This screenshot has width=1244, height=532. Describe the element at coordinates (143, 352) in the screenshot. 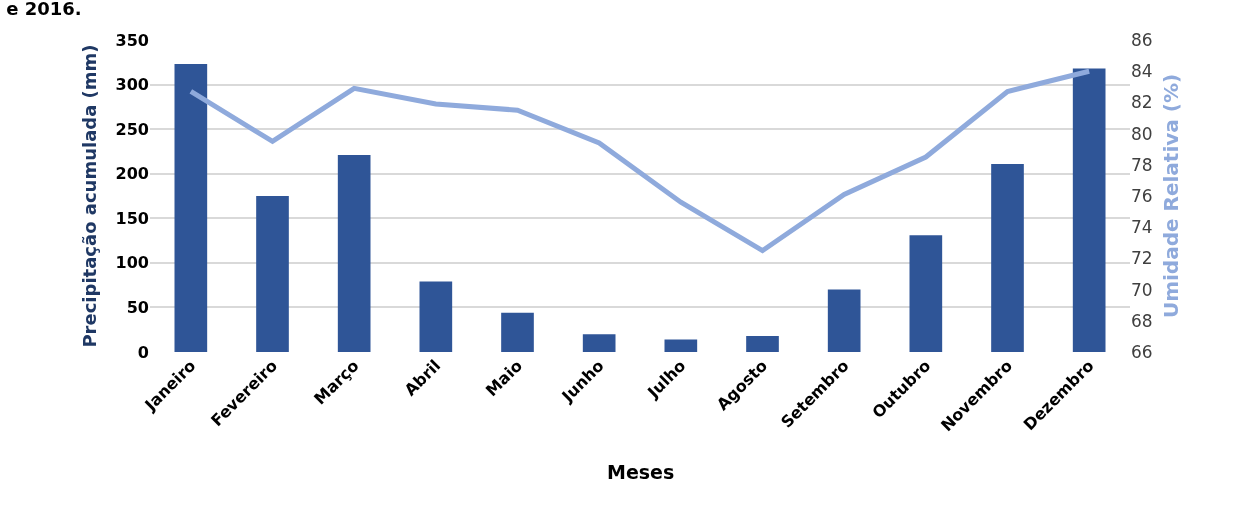

I see `y-tick-label: 0` at that location.